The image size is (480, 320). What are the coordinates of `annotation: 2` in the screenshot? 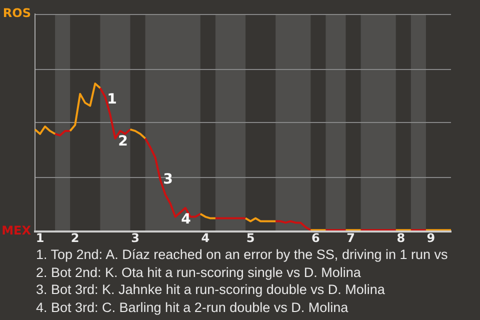 It's located at (123, 142).